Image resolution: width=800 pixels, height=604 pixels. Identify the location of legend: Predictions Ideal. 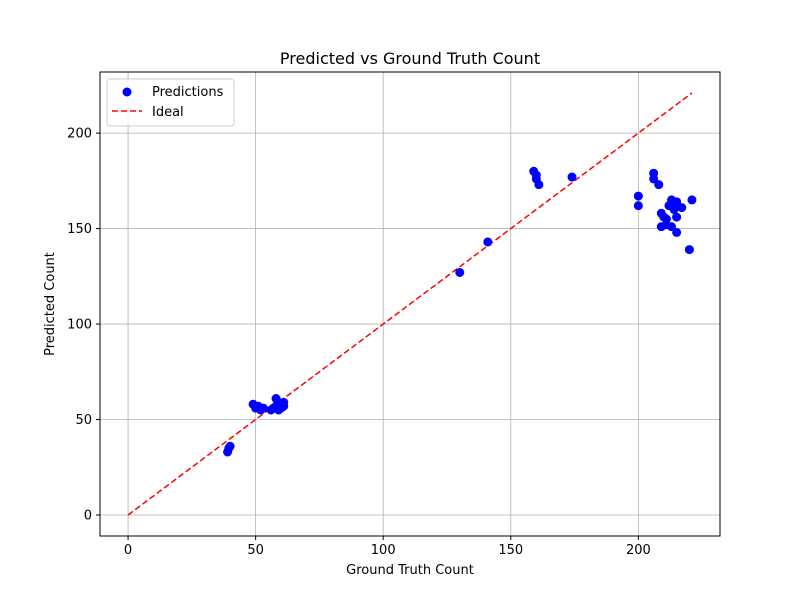
(170, 102).